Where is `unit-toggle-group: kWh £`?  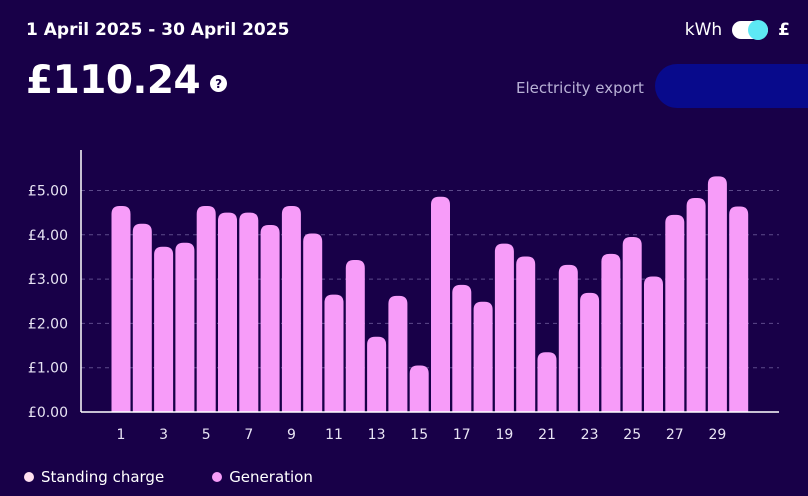 unit-toggle-group: kWh £ is located at coordinates (737, 30).